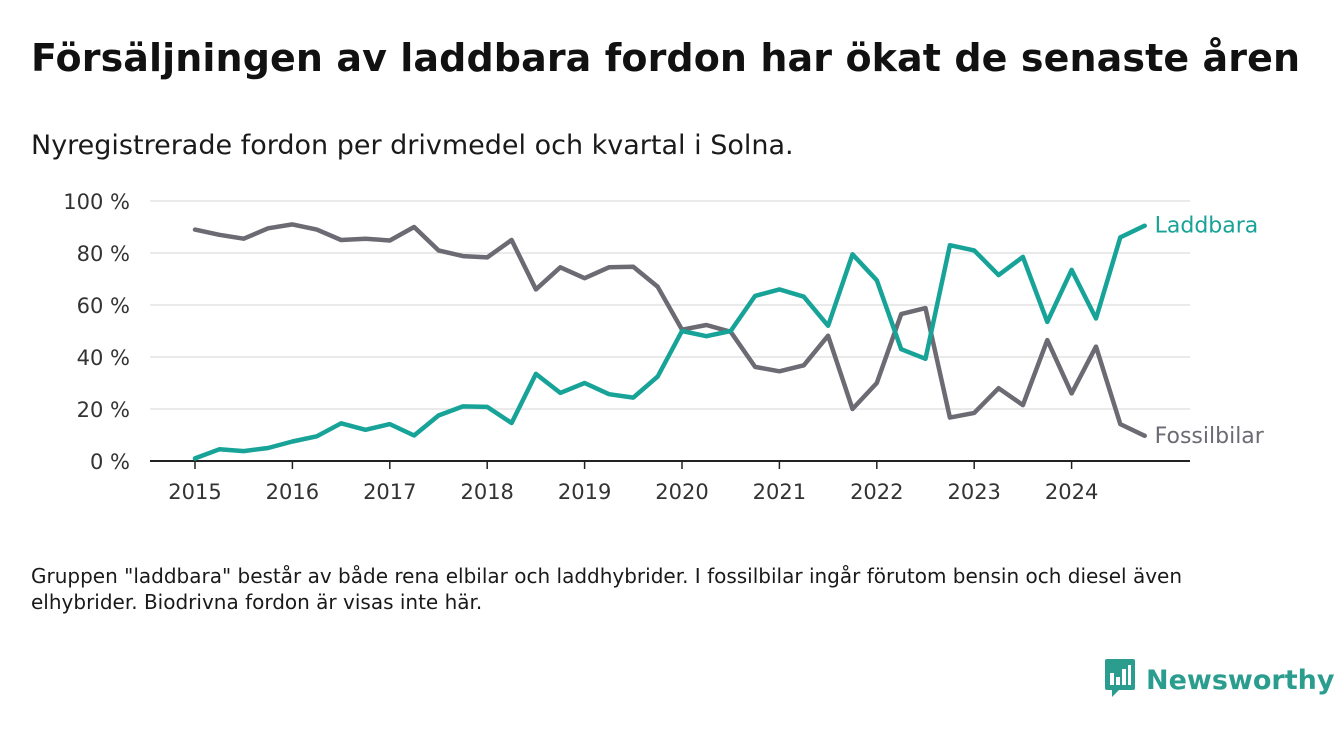 The image size is (1340, 733). What do you see at coordinates (194, 492) in the screenshot?
I see `x-tick-label: 2015` at bounding box center [194, 492].